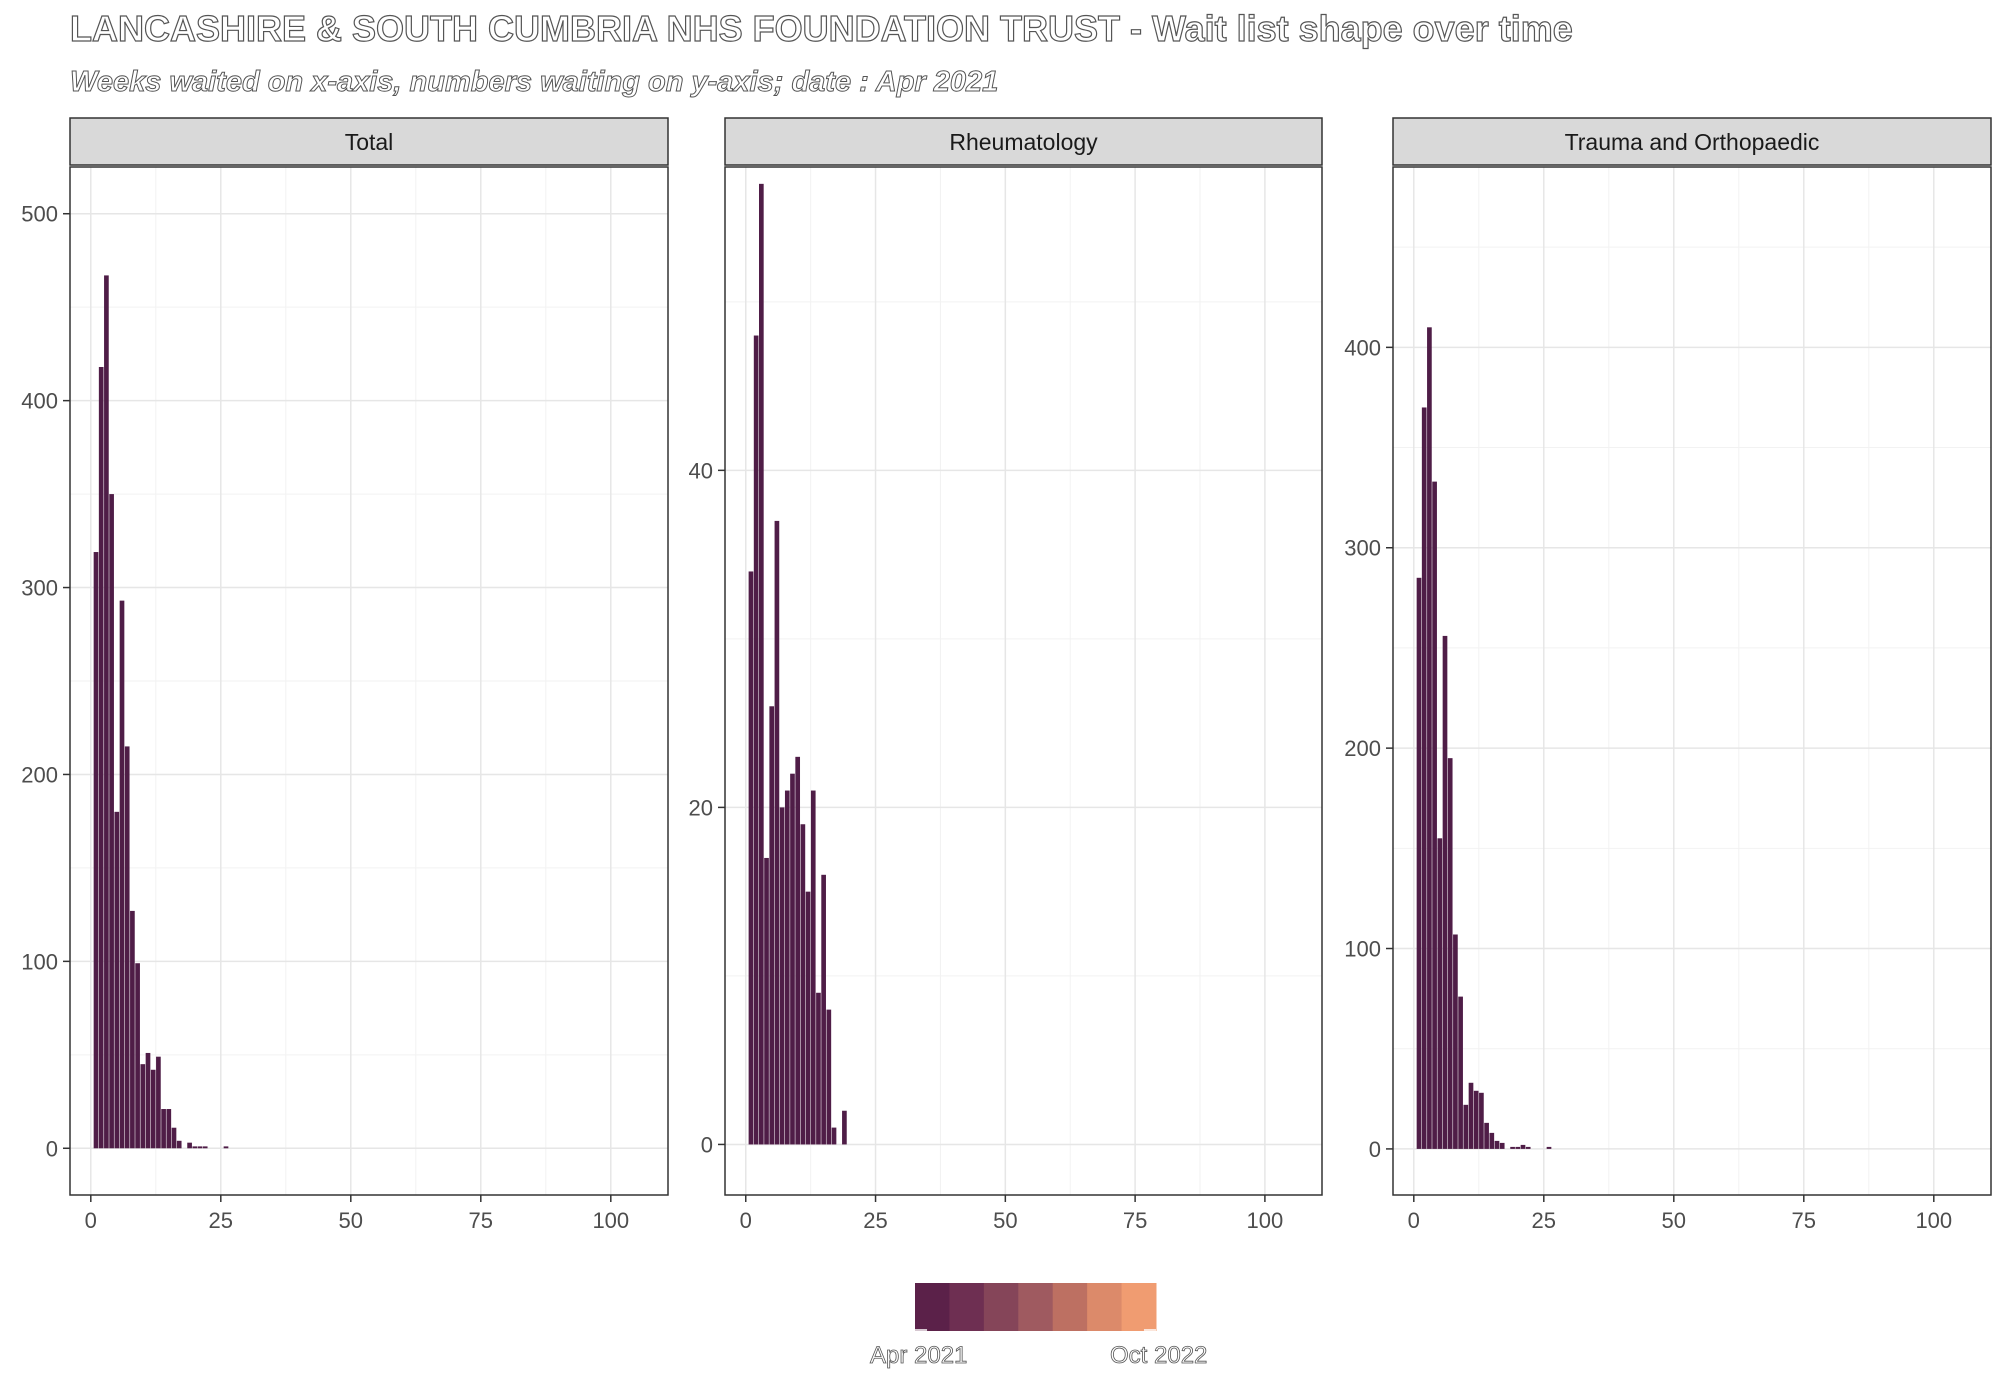 The image size is (2000, 1400). I want to click on legend-end-label: Oct 2022, so click(1159, 1356).